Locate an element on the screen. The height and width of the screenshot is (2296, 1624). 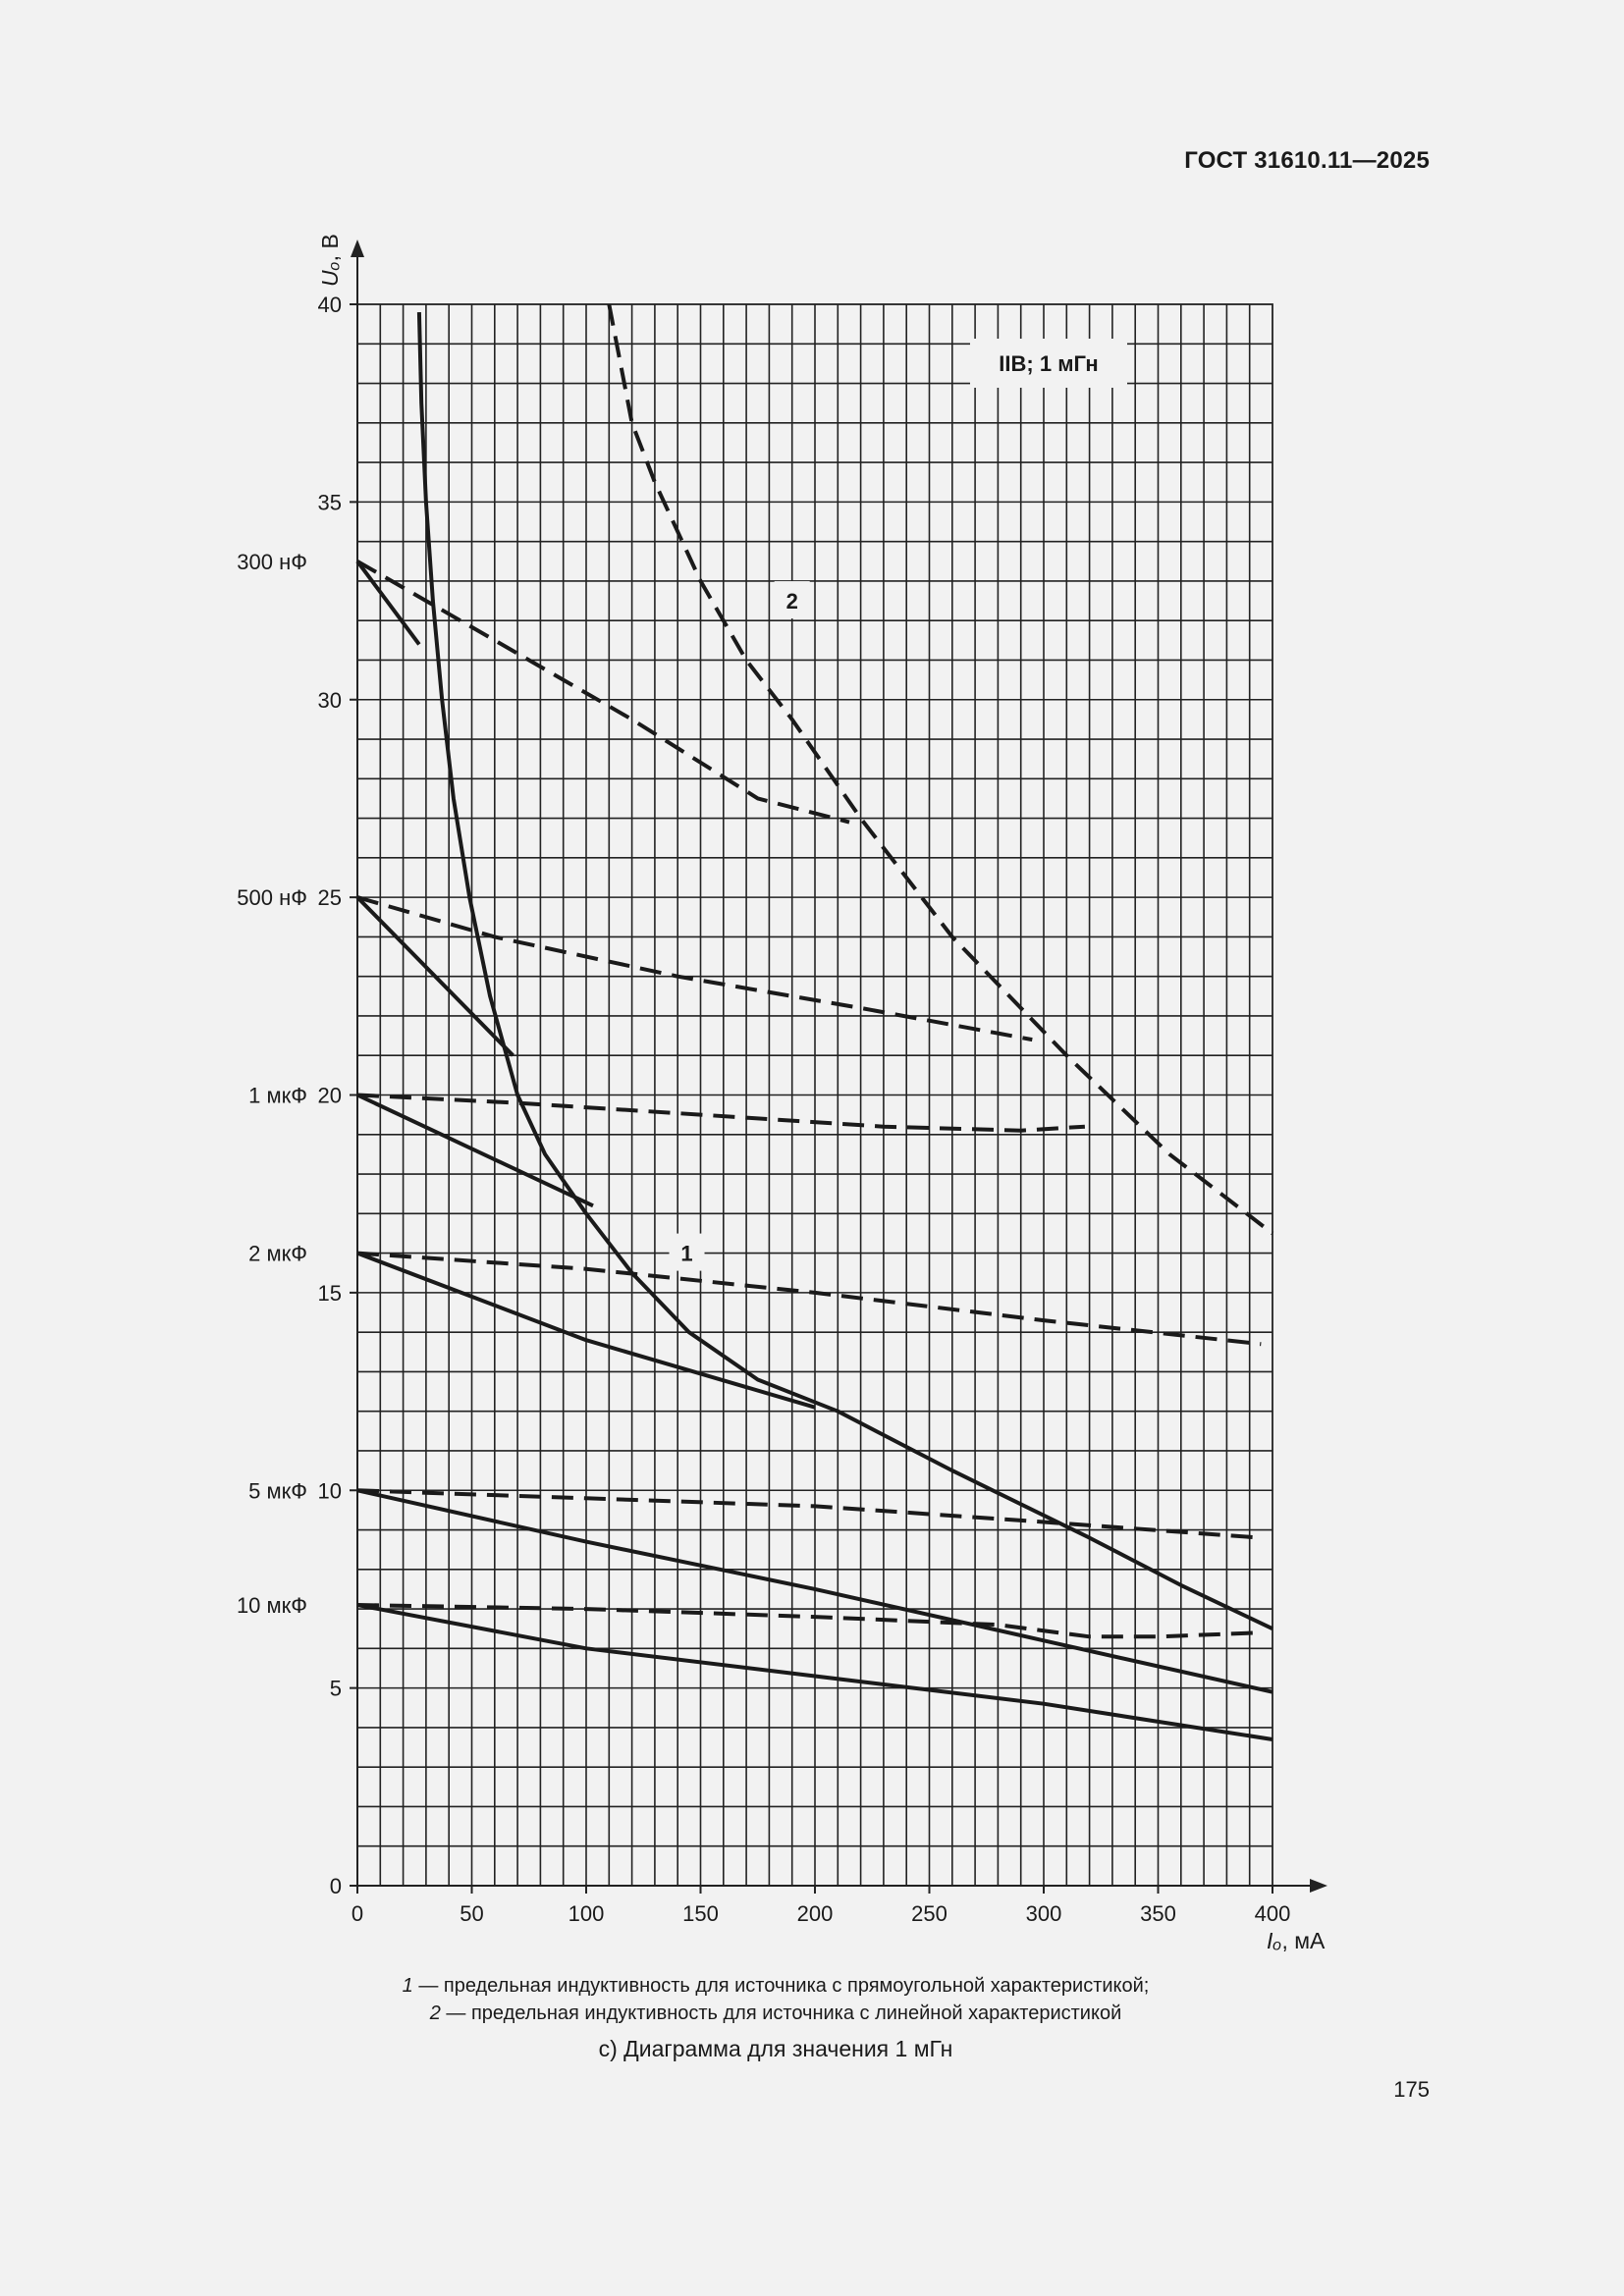
x-tick-label: 300 is located at coordinates (1044, 1913).